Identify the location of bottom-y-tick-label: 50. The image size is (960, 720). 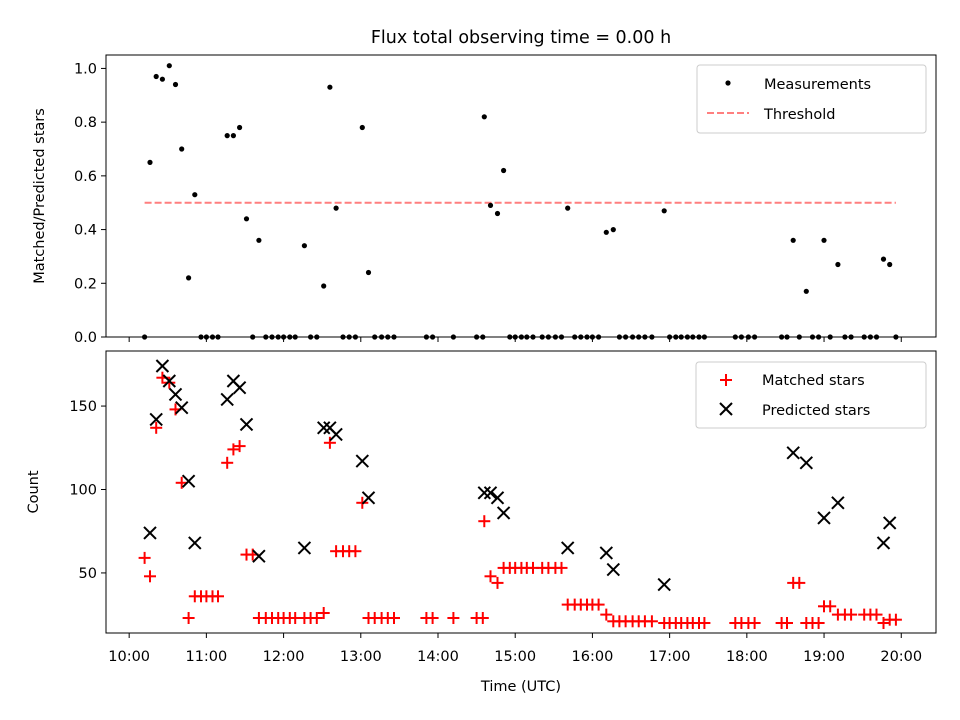
(88, 574).